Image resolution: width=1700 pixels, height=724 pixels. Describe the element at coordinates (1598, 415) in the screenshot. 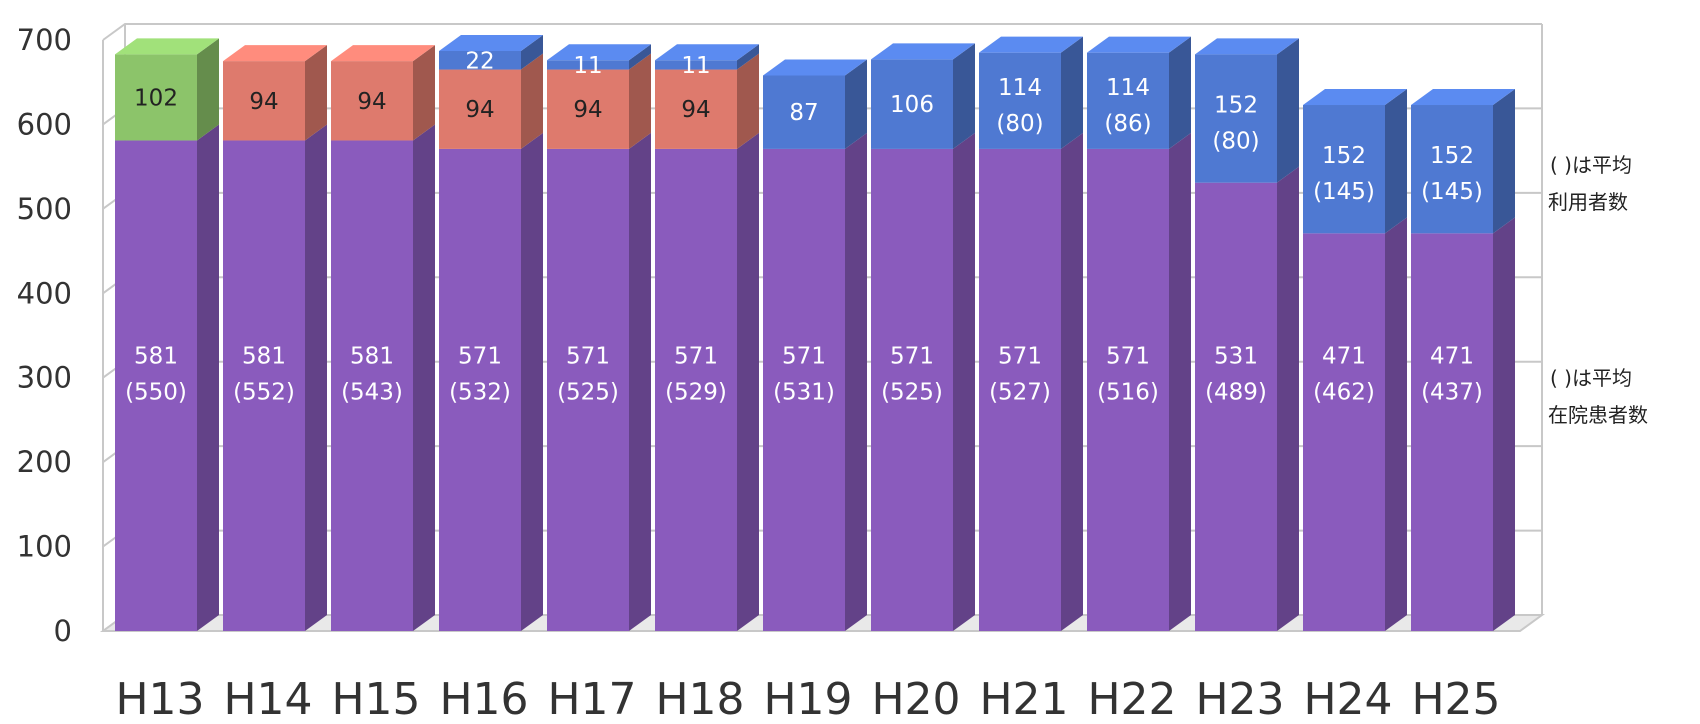

I see `legend-note-line2: 在院患者数` at that location.